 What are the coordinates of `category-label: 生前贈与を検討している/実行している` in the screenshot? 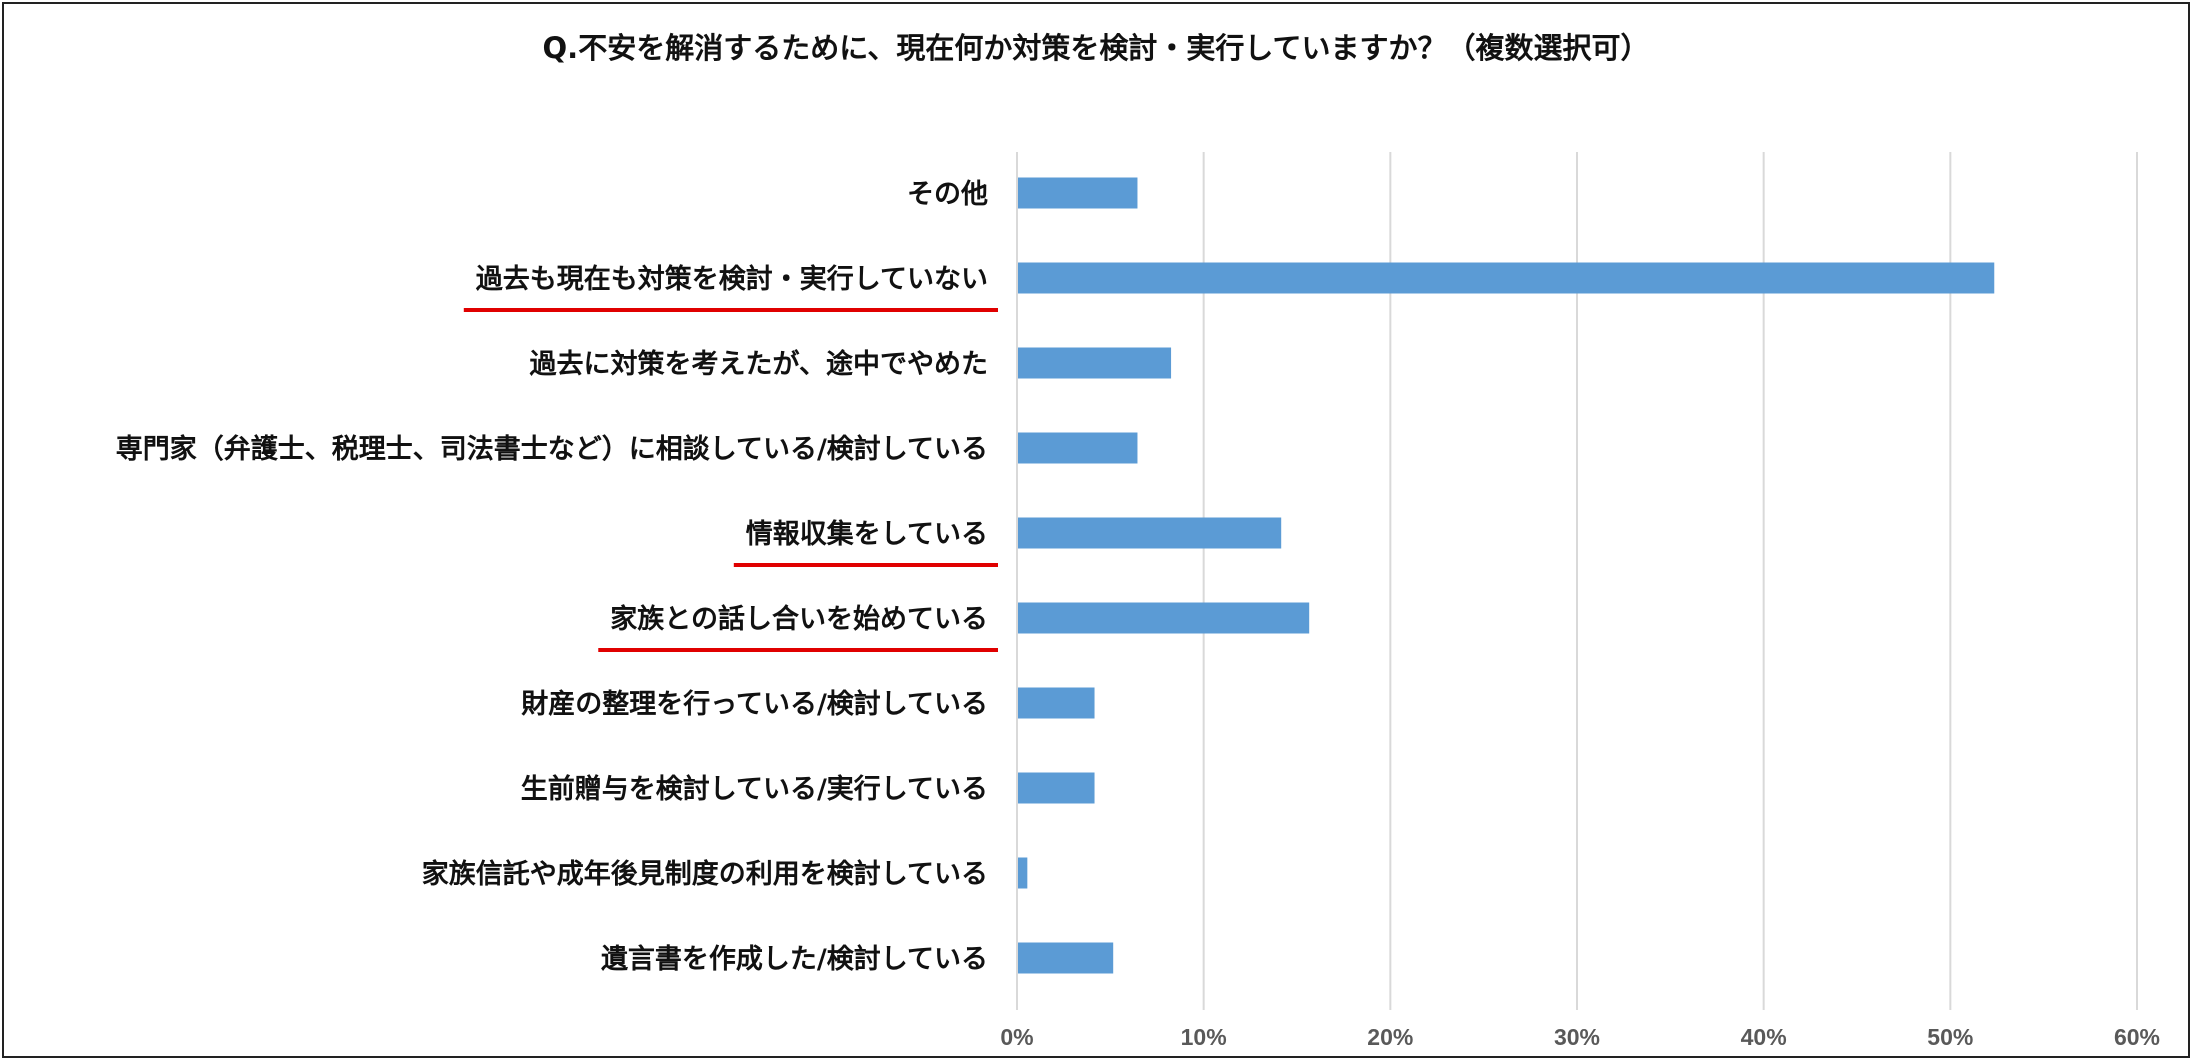 It's located at (754, 789).